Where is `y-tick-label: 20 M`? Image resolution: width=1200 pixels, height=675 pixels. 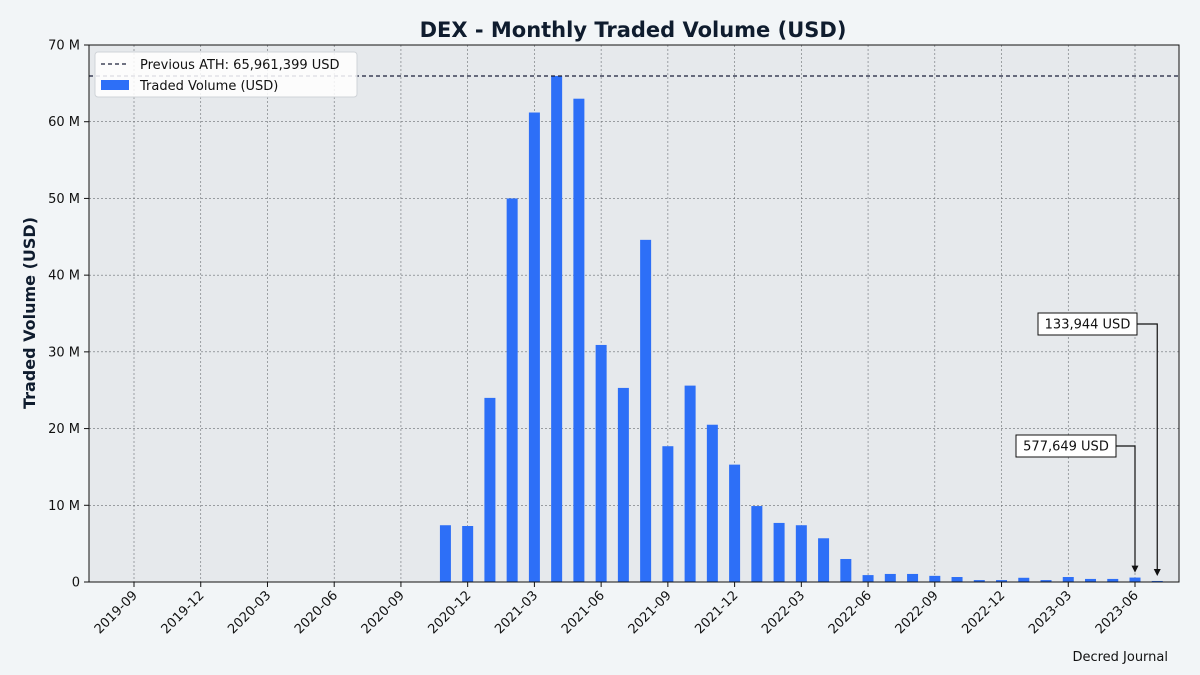 y-tick-label: 20 M is located at coordinates (64, 429).